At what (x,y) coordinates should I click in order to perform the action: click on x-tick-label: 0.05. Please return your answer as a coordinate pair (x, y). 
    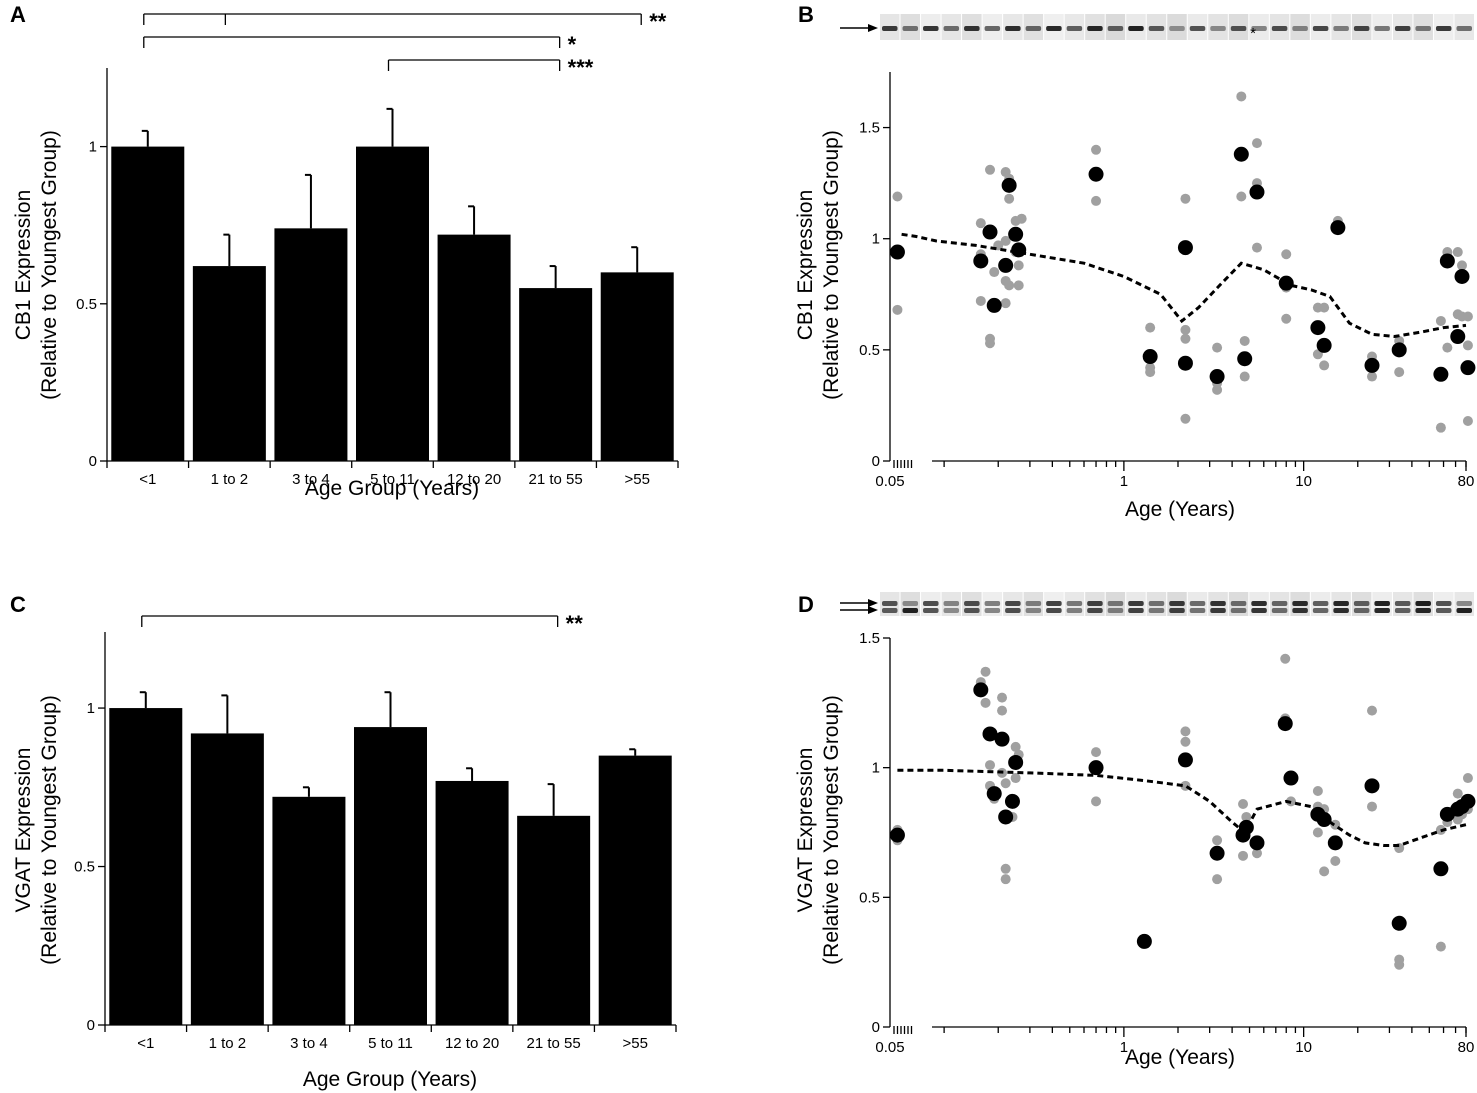
    Looking at the image, I should click on (889, 481).